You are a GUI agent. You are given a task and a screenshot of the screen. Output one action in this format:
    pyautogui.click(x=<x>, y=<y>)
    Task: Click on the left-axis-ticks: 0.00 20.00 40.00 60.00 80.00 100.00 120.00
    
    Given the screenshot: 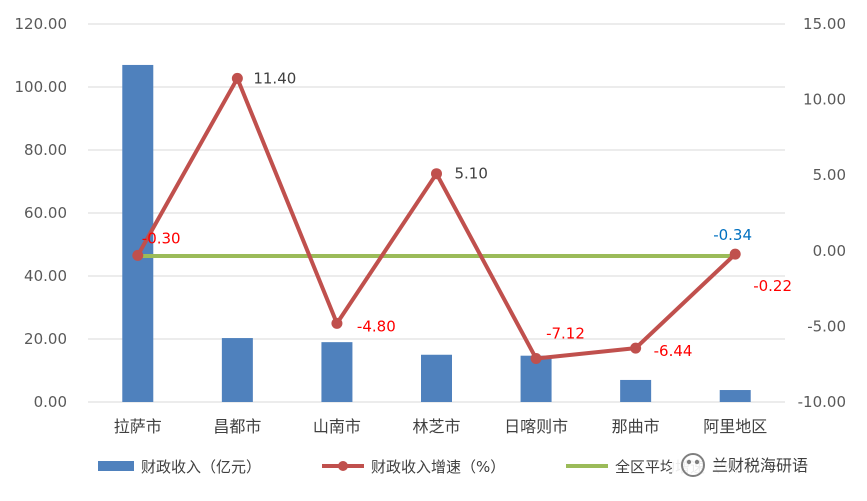 What is the action you would take?
    pyautogui.click(x=41, y=213)
    